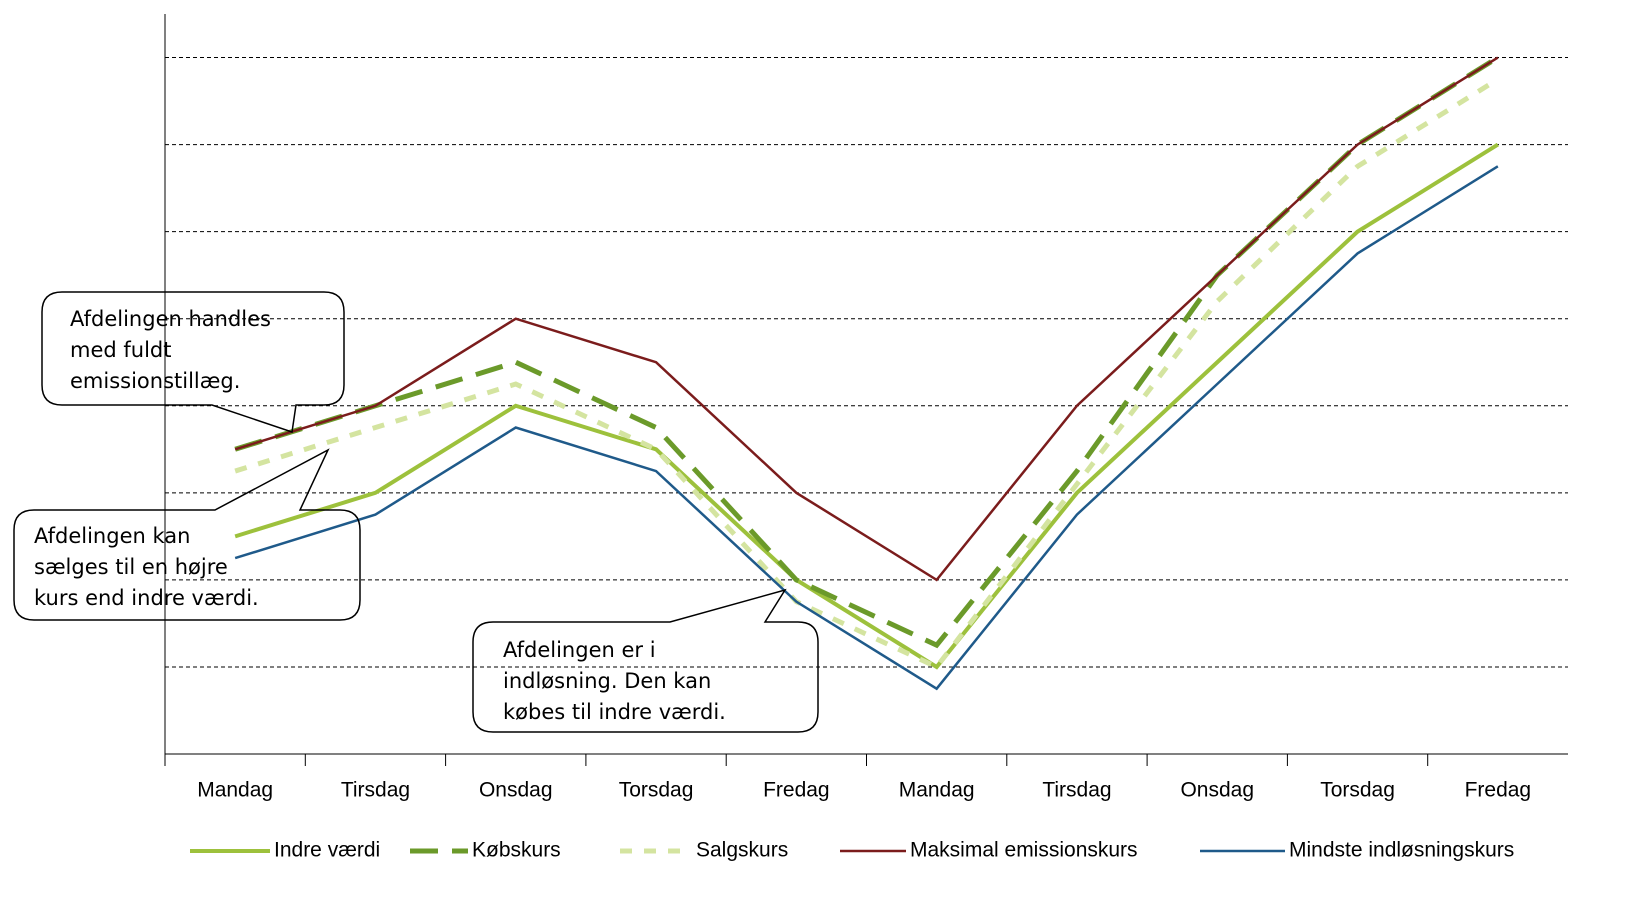 The width and height of the screenshot is (1652, 909). What do you see at coordinates (1024, 850) in the screenshot?
I see `legend-label: Maksimal emissionskurs` at bounding box center [1024, 850].